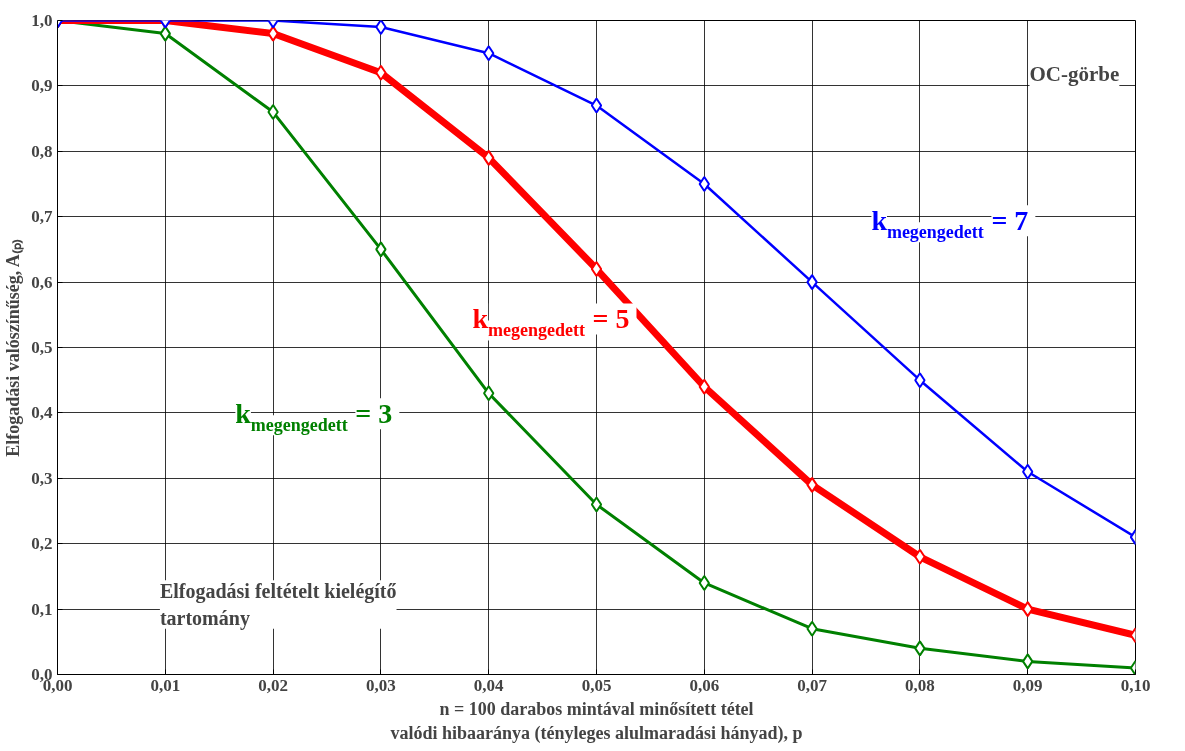 This screenshot has height=751, width=1185. Describe the element at coordinates (273, 685) in the screenshot. I see `x-tick-label: 0,02` at that location.